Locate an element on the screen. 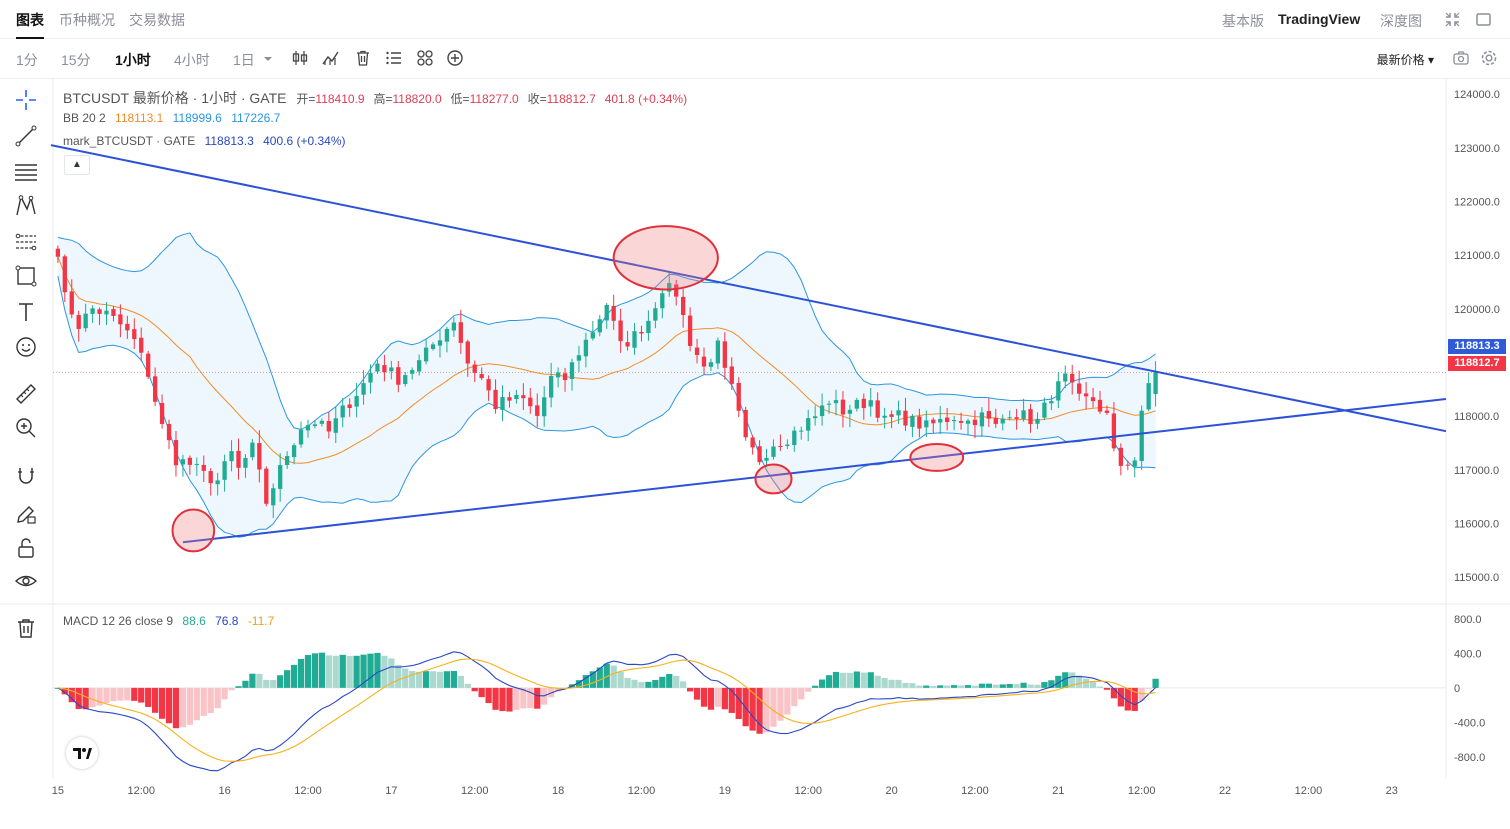  eye-icon is located at coordinates (26, 581).